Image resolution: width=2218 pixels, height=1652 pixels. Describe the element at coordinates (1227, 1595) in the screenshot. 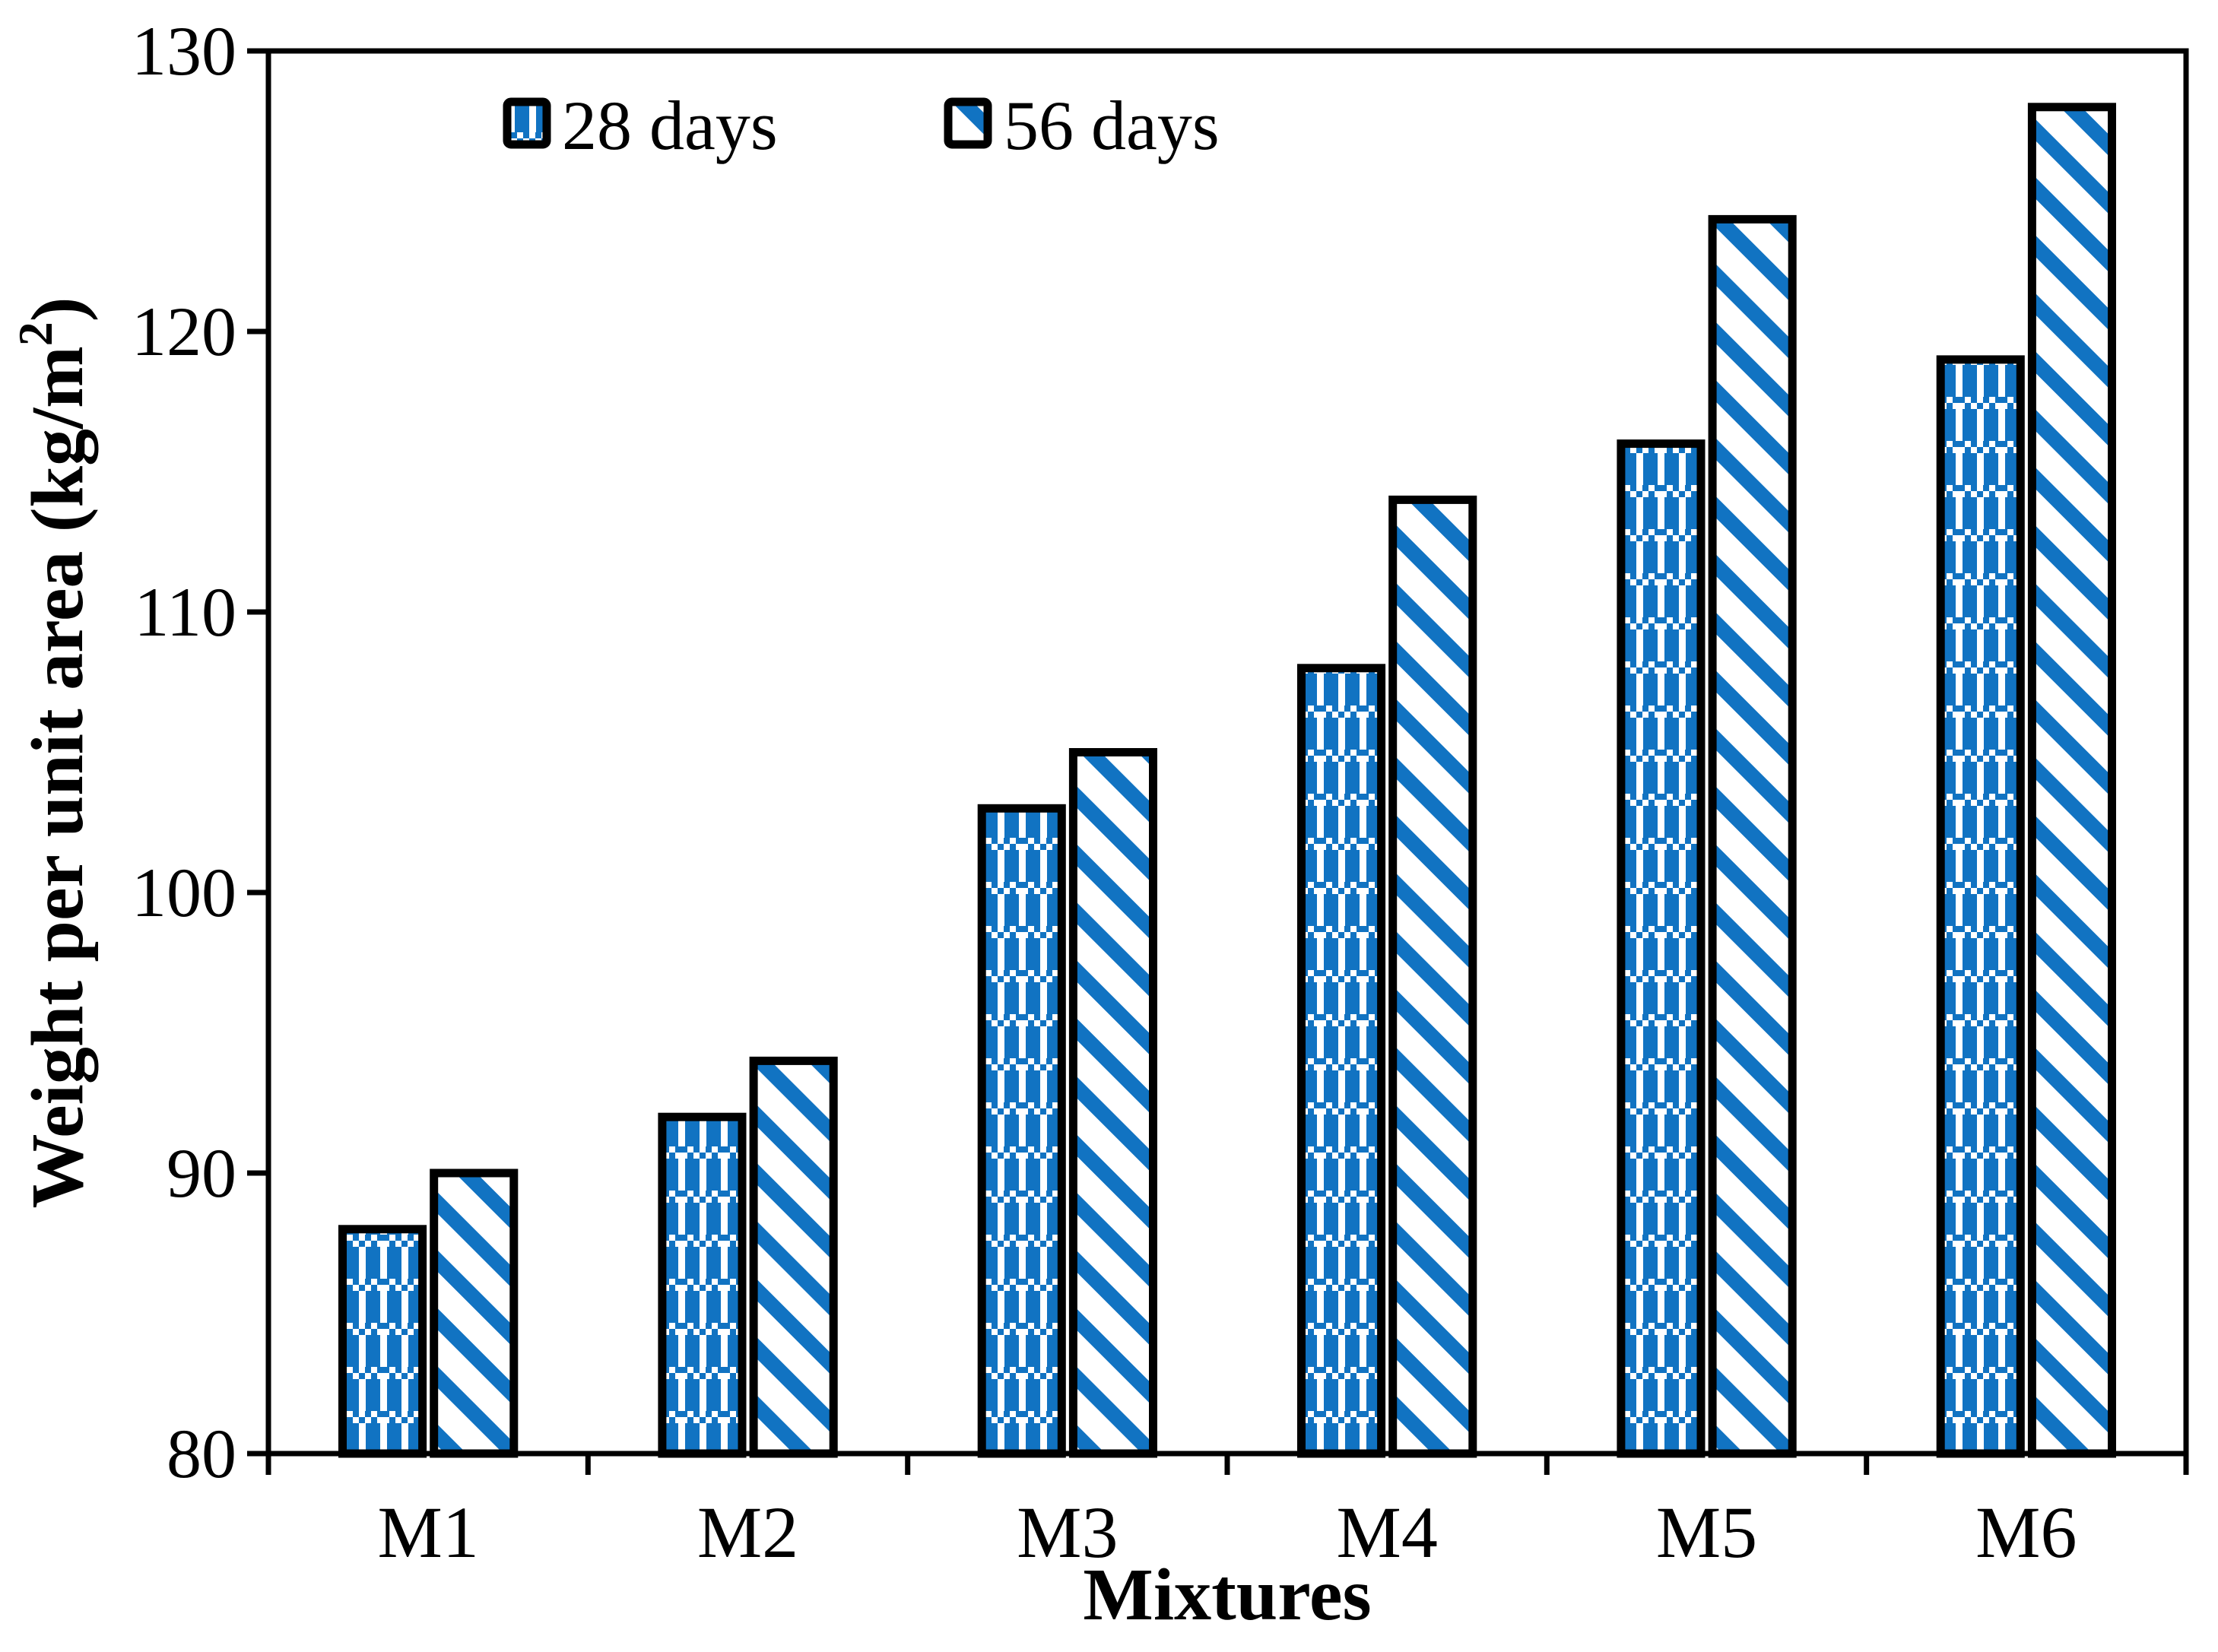

I see `x-axis-title: Mixtures` at that location.